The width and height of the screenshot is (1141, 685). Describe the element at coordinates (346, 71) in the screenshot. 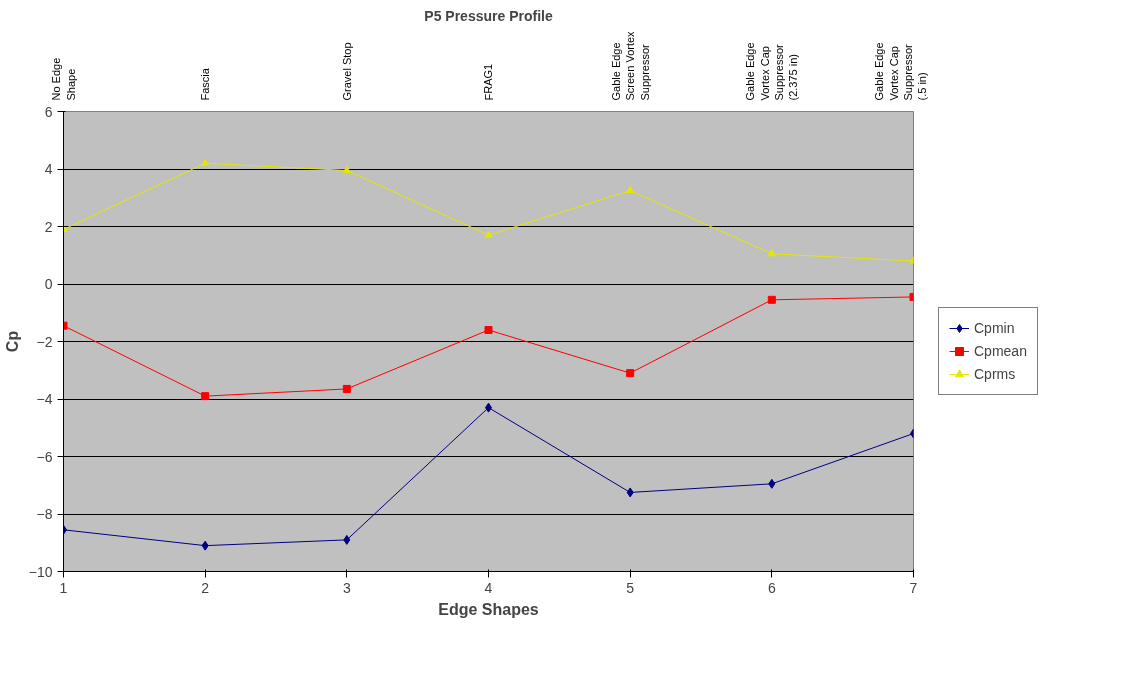

I see `text: Gravel Stop` at that location.